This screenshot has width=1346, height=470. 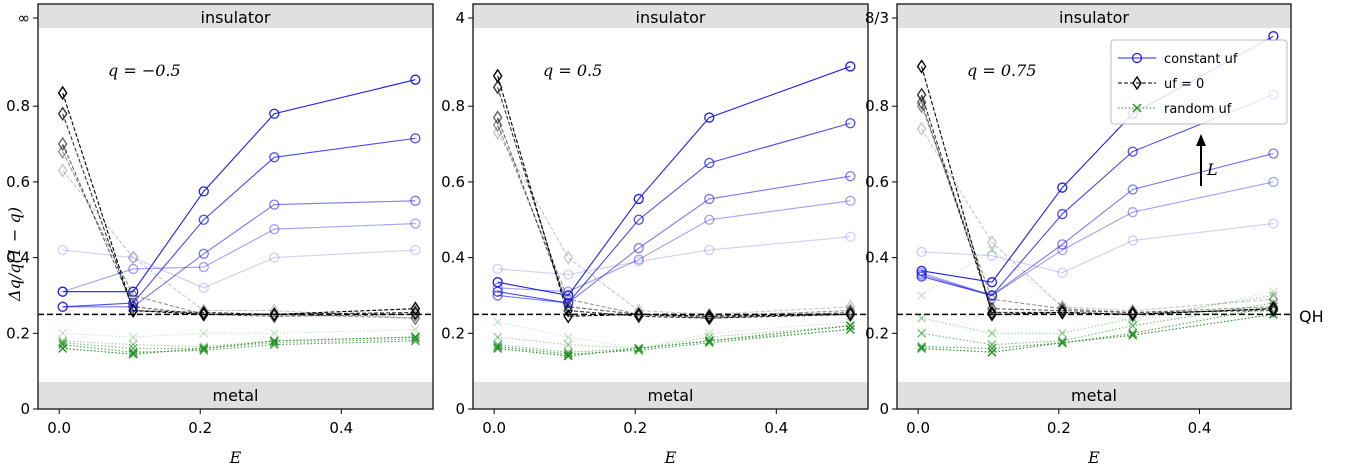 What do you see at coordinates (1311, 316) in the screenshot?
I see `qh-label: QH` at bounding box center [1311, 316].